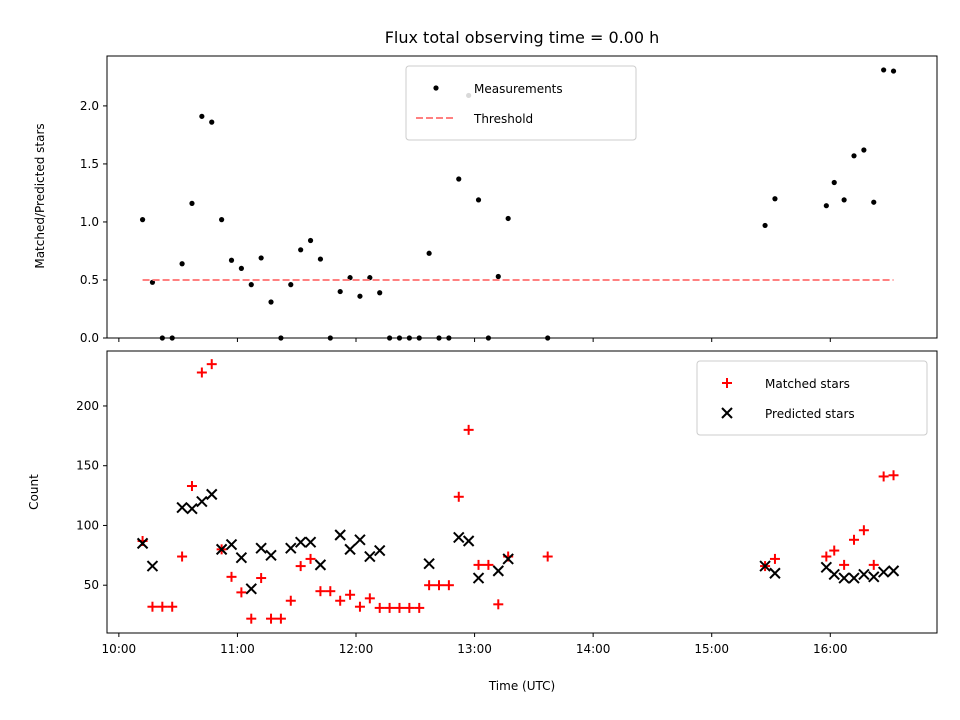  Describe the element at coordinates (521, 686) in the screenshot. I see `x-axis-label: Time (UTC)` at that location.